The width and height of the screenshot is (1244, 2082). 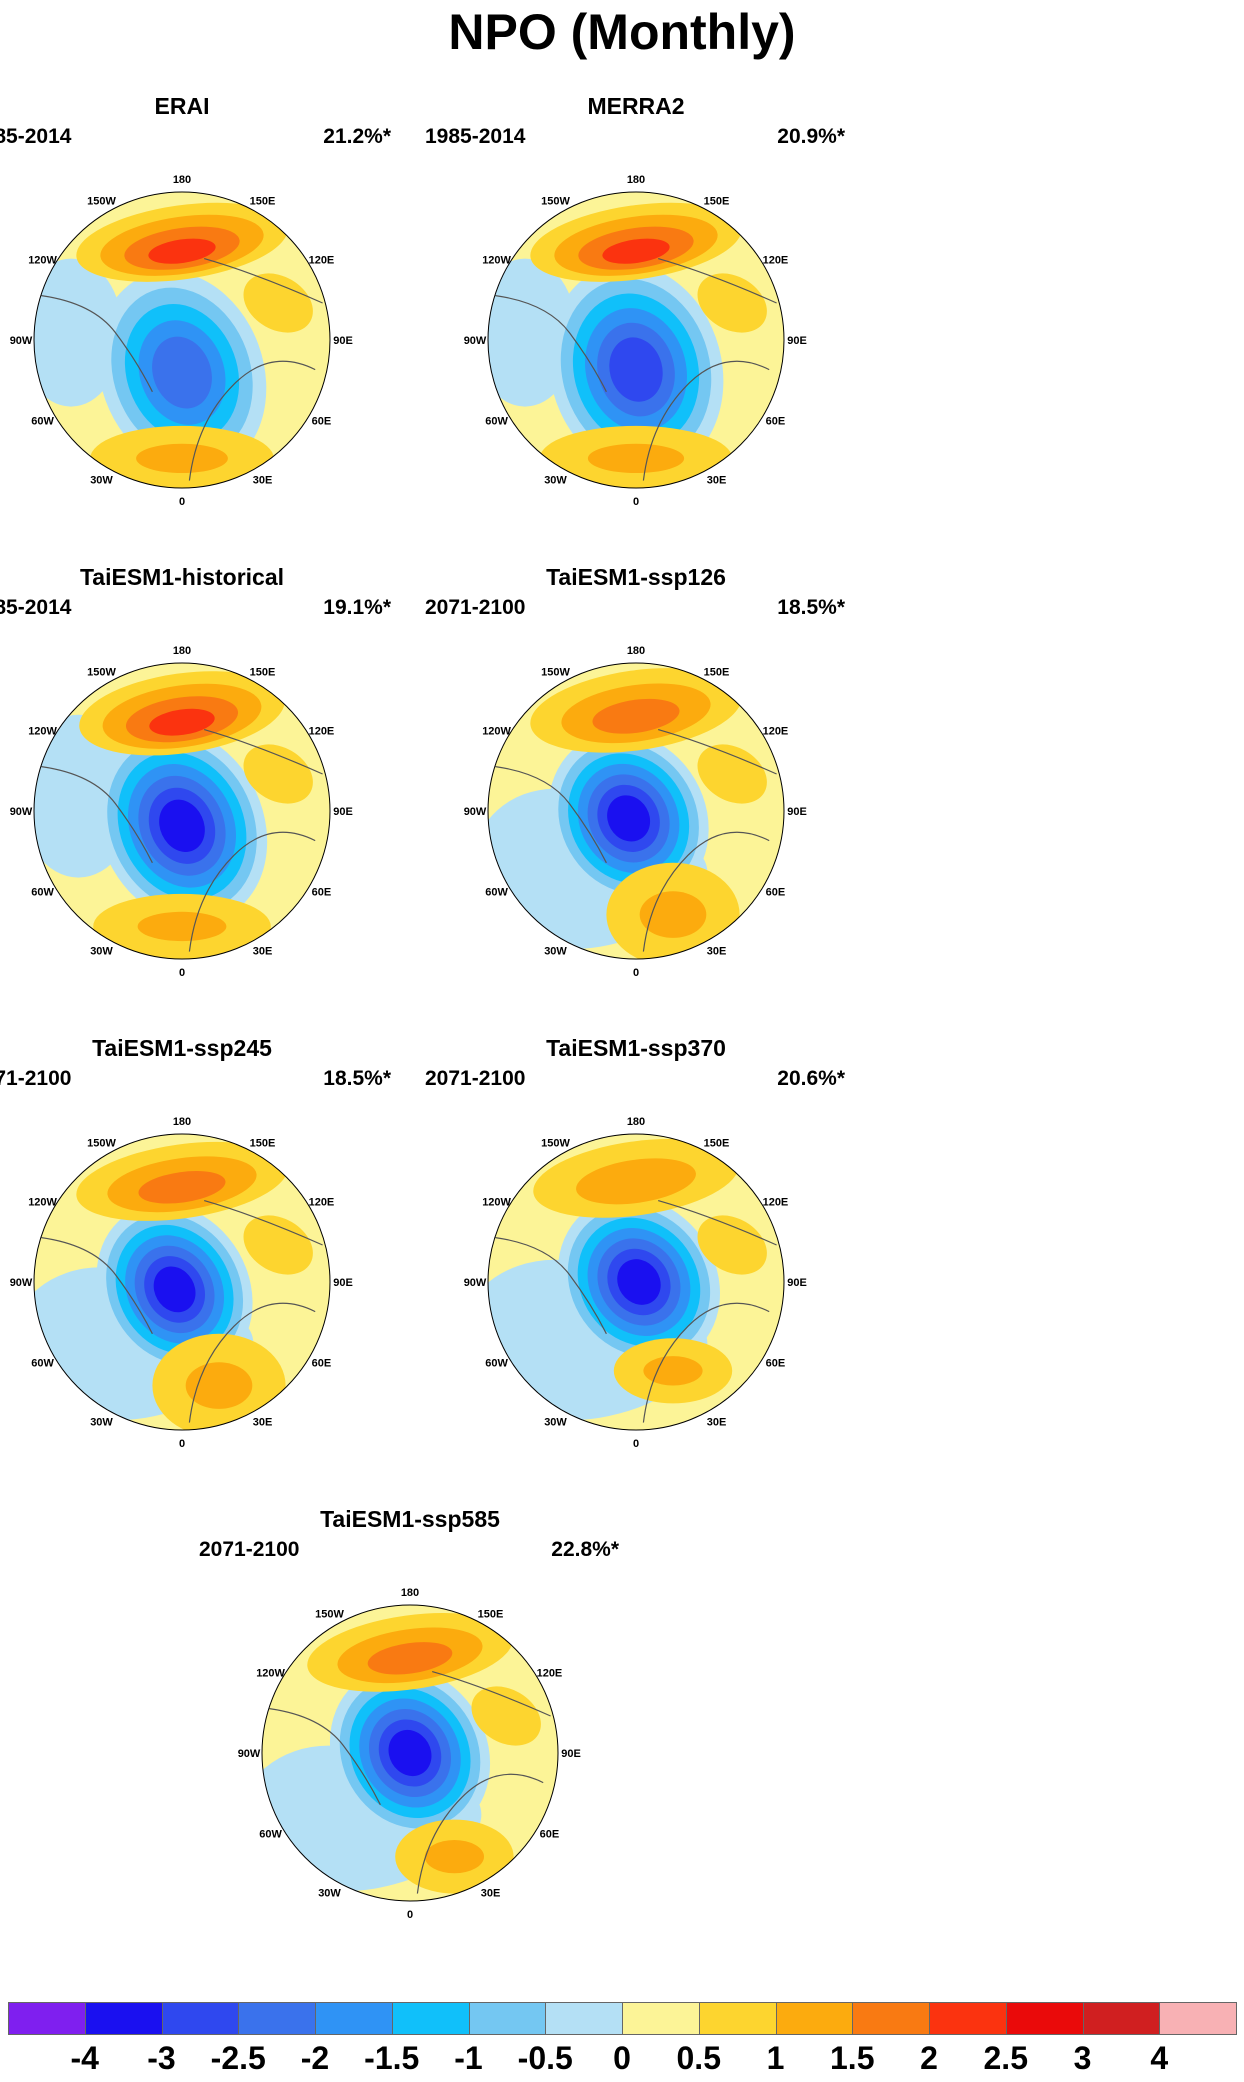 I want to click on colorbar-tick-label: -1, so click(x=468, y=2058).